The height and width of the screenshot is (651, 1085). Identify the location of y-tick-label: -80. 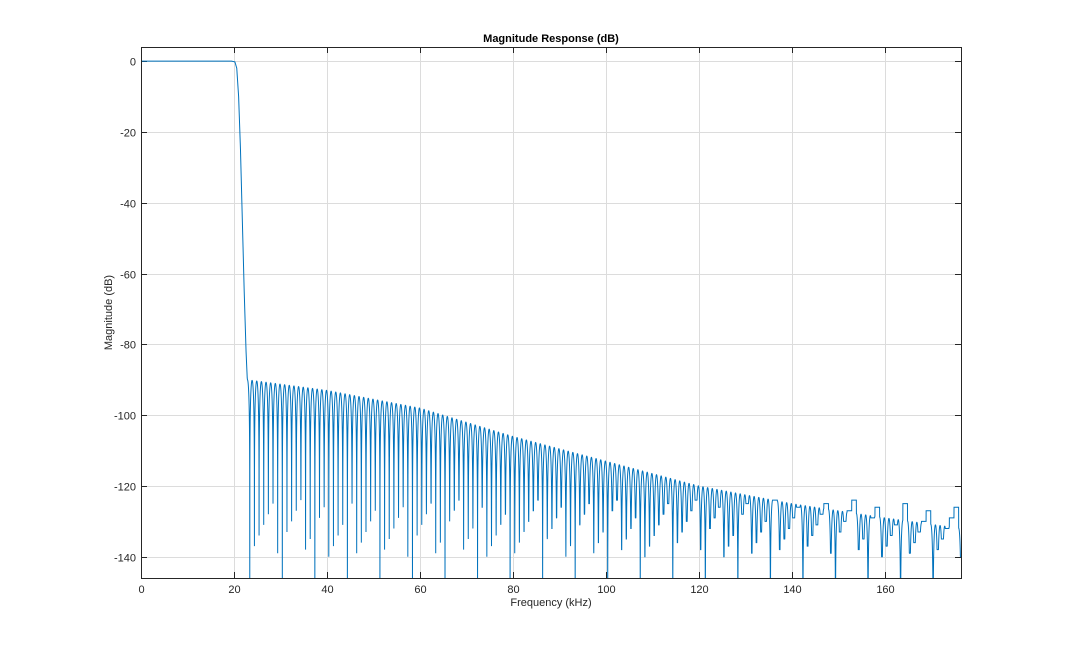
(128, 346).